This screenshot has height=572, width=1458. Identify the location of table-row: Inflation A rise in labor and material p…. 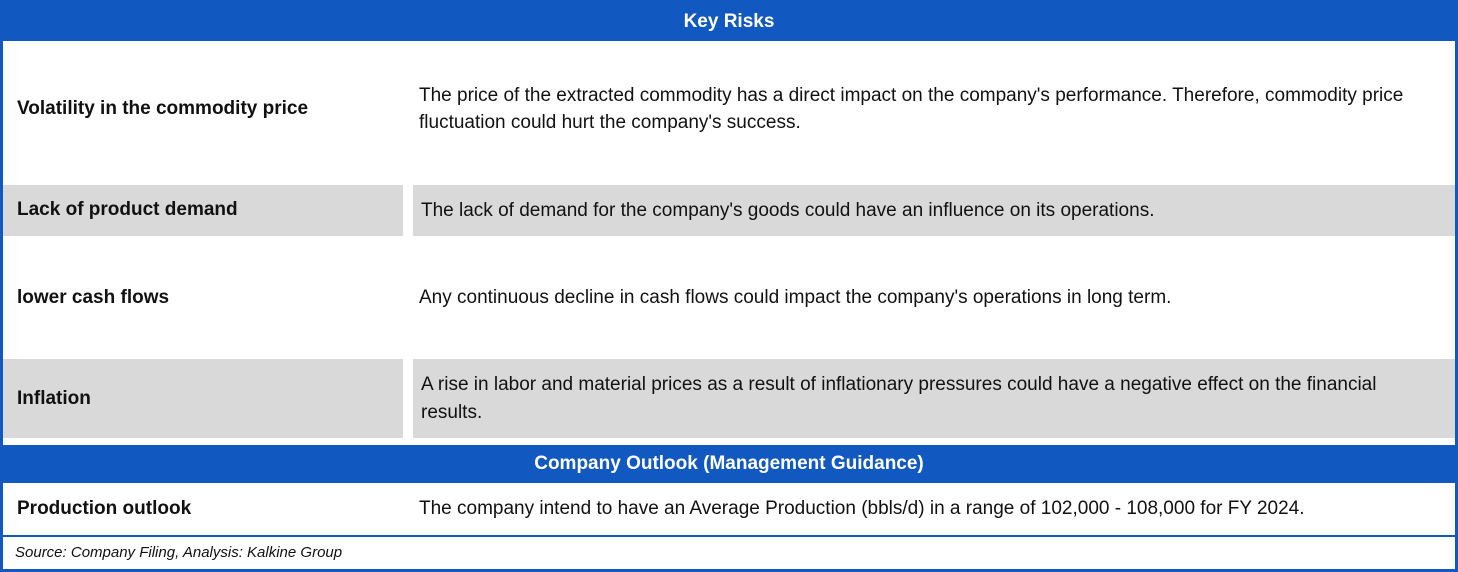
(729, 399).